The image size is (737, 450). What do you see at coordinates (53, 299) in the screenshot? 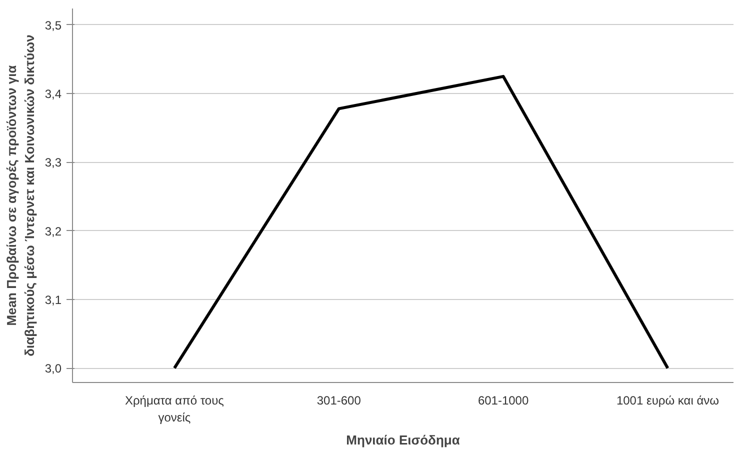
I see `y-tick-label: 3,1` at bounding box center [53, 299].